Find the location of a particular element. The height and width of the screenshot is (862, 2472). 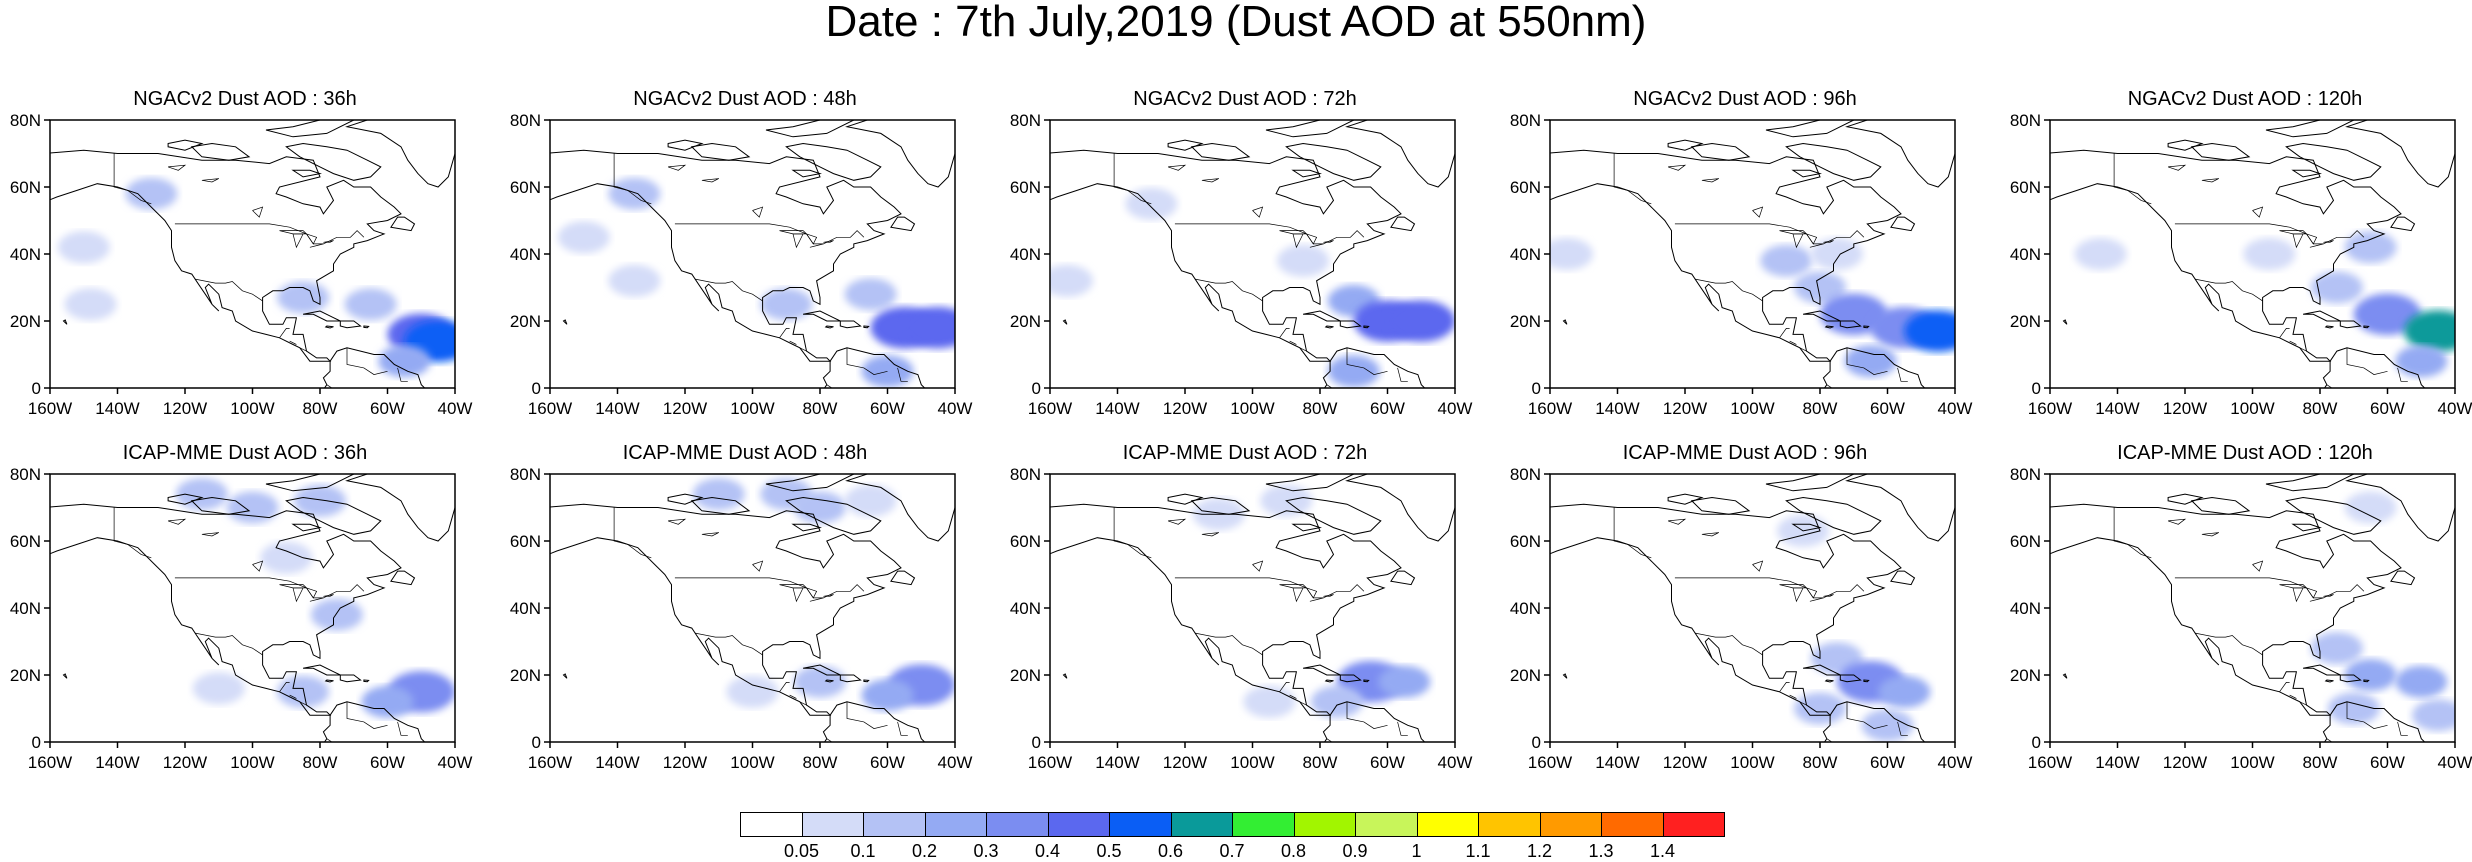

colorbar-label: 1.4 is located at coordinates (1662, 851).